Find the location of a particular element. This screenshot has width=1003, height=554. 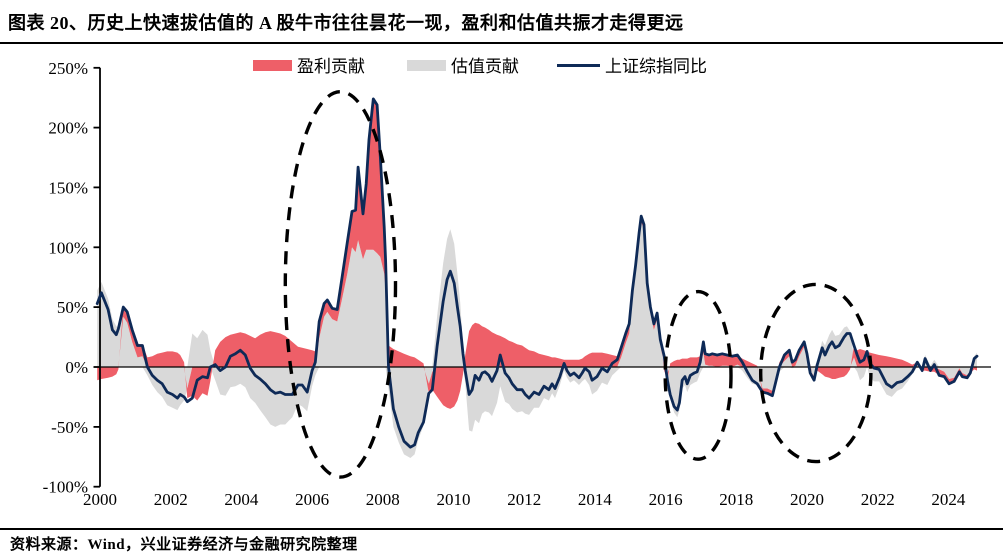

x-tick-label: 2018 is located at coordinates (736, 499).